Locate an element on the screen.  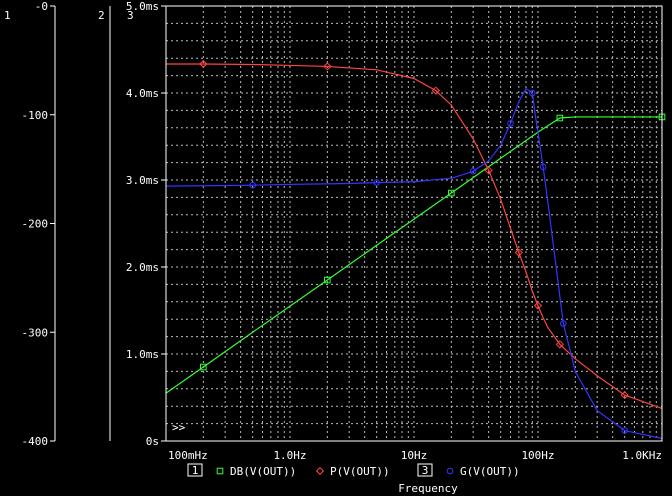
x-tick-label: 100mHz is located at coordinates (188, 455).